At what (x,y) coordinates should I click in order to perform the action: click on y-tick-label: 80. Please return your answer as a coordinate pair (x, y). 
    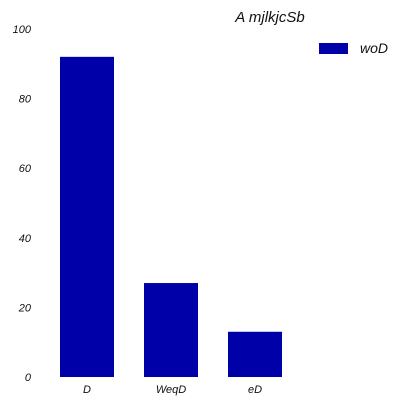
    Looking at the image, I should click on (25, 100).